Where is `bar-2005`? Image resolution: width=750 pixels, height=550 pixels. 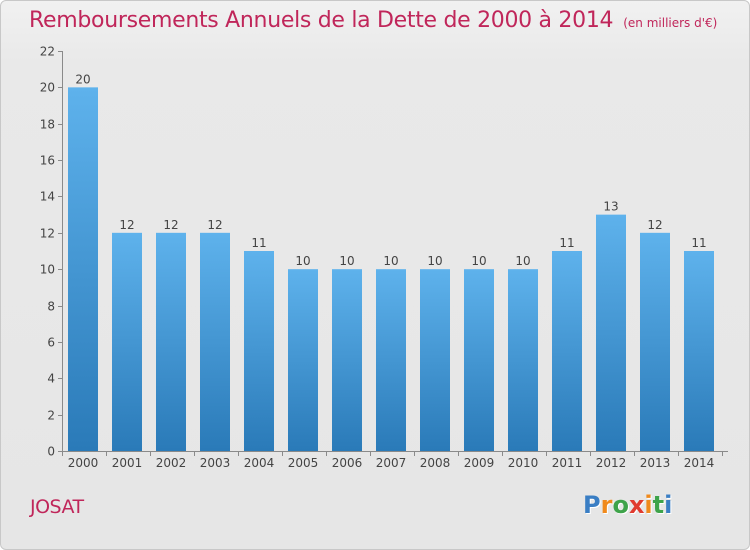
bar-2005 is located at coordinates (303, 360).